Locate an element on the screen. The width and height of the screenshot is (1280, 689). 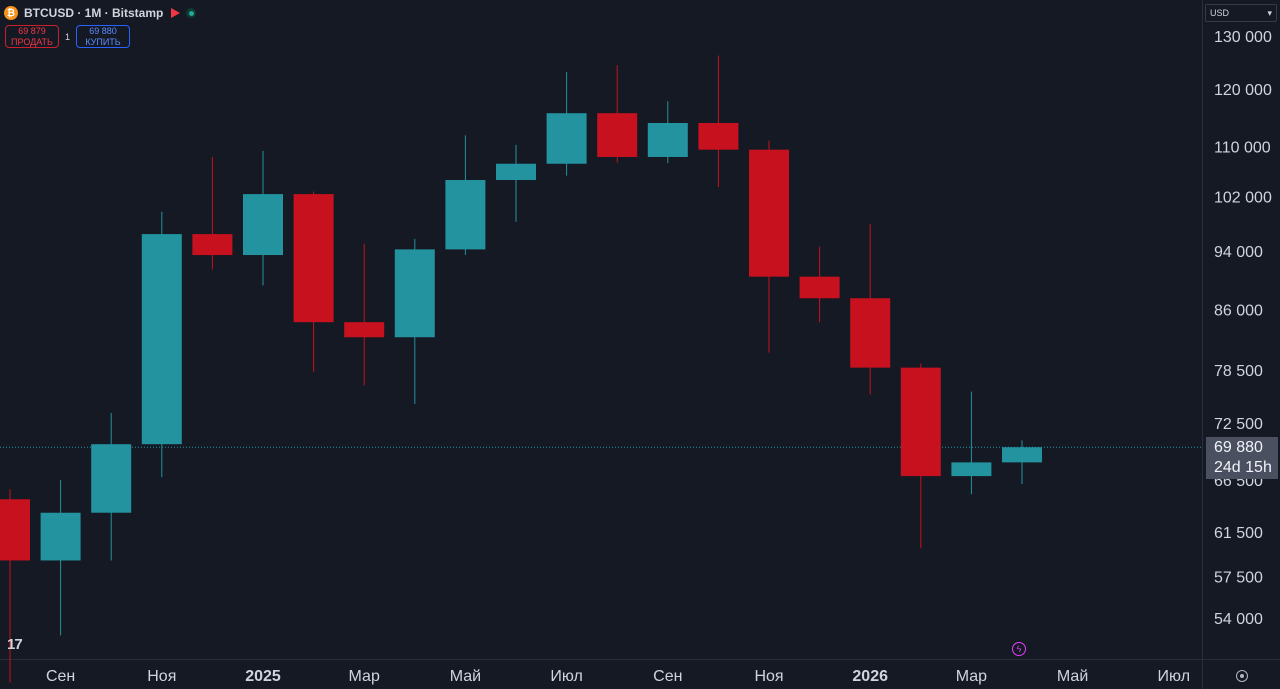
price-tick-label: 120 000 is located at coordinates (1243, 90).